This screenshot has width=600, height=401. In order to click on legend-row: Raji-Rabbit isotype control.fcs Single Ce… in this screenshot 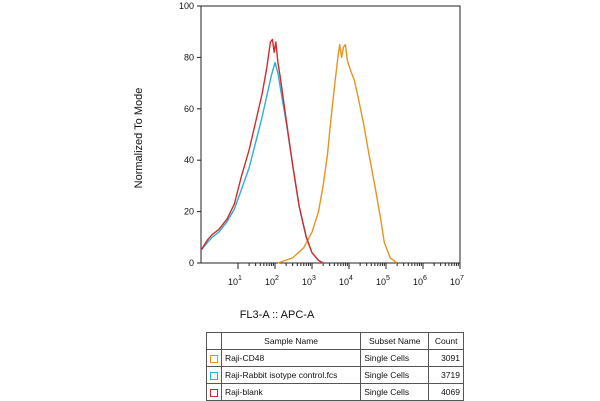, I will do `click(335, 375)`.